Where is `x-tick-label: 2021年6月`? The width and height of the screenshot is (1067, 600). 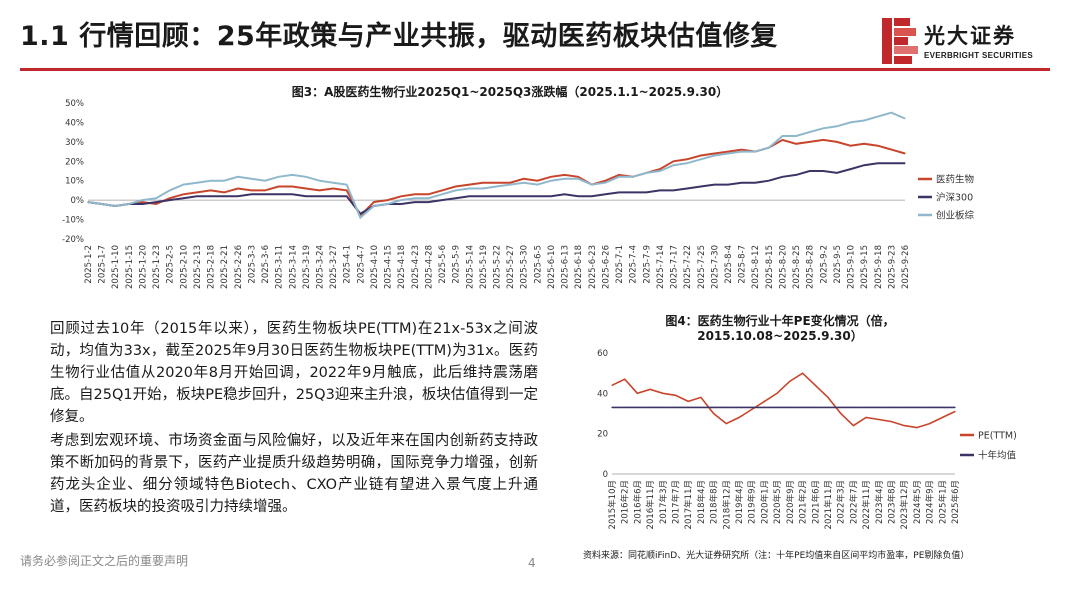 x-tick-label: 2021年6月 is located at coordinates (815, 502).